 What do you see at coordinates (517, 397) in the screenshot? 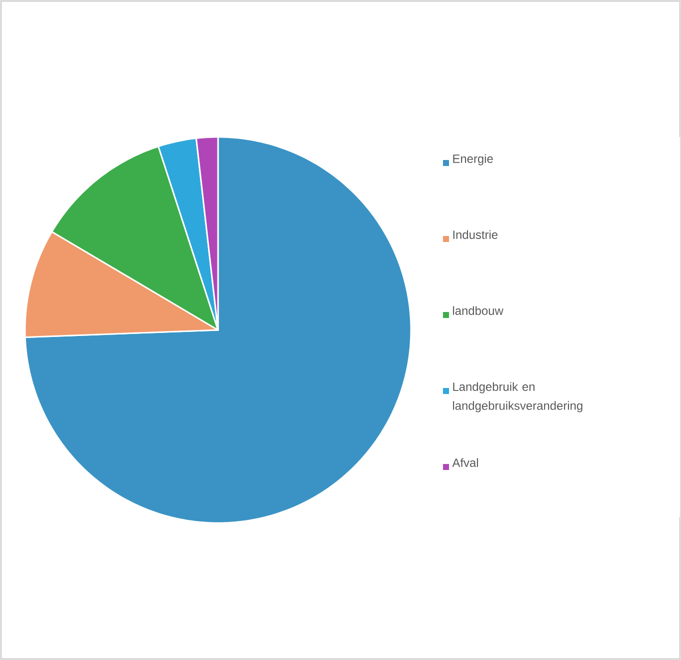
I see `legend-label: Landgebruik en landgebruiksverandering` at bounding box center [517, 397].